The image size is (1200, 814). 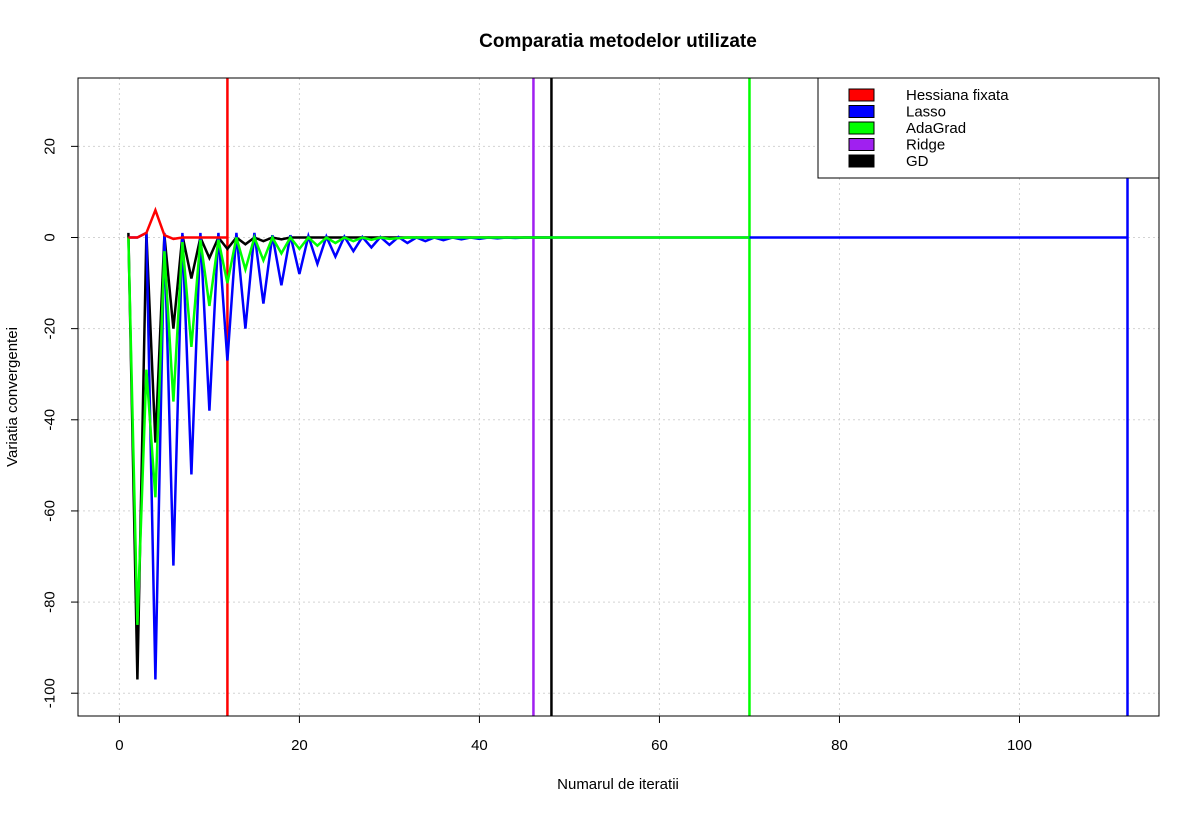 I want to click on x-tick-label: 20, so click(x=299, y=745).